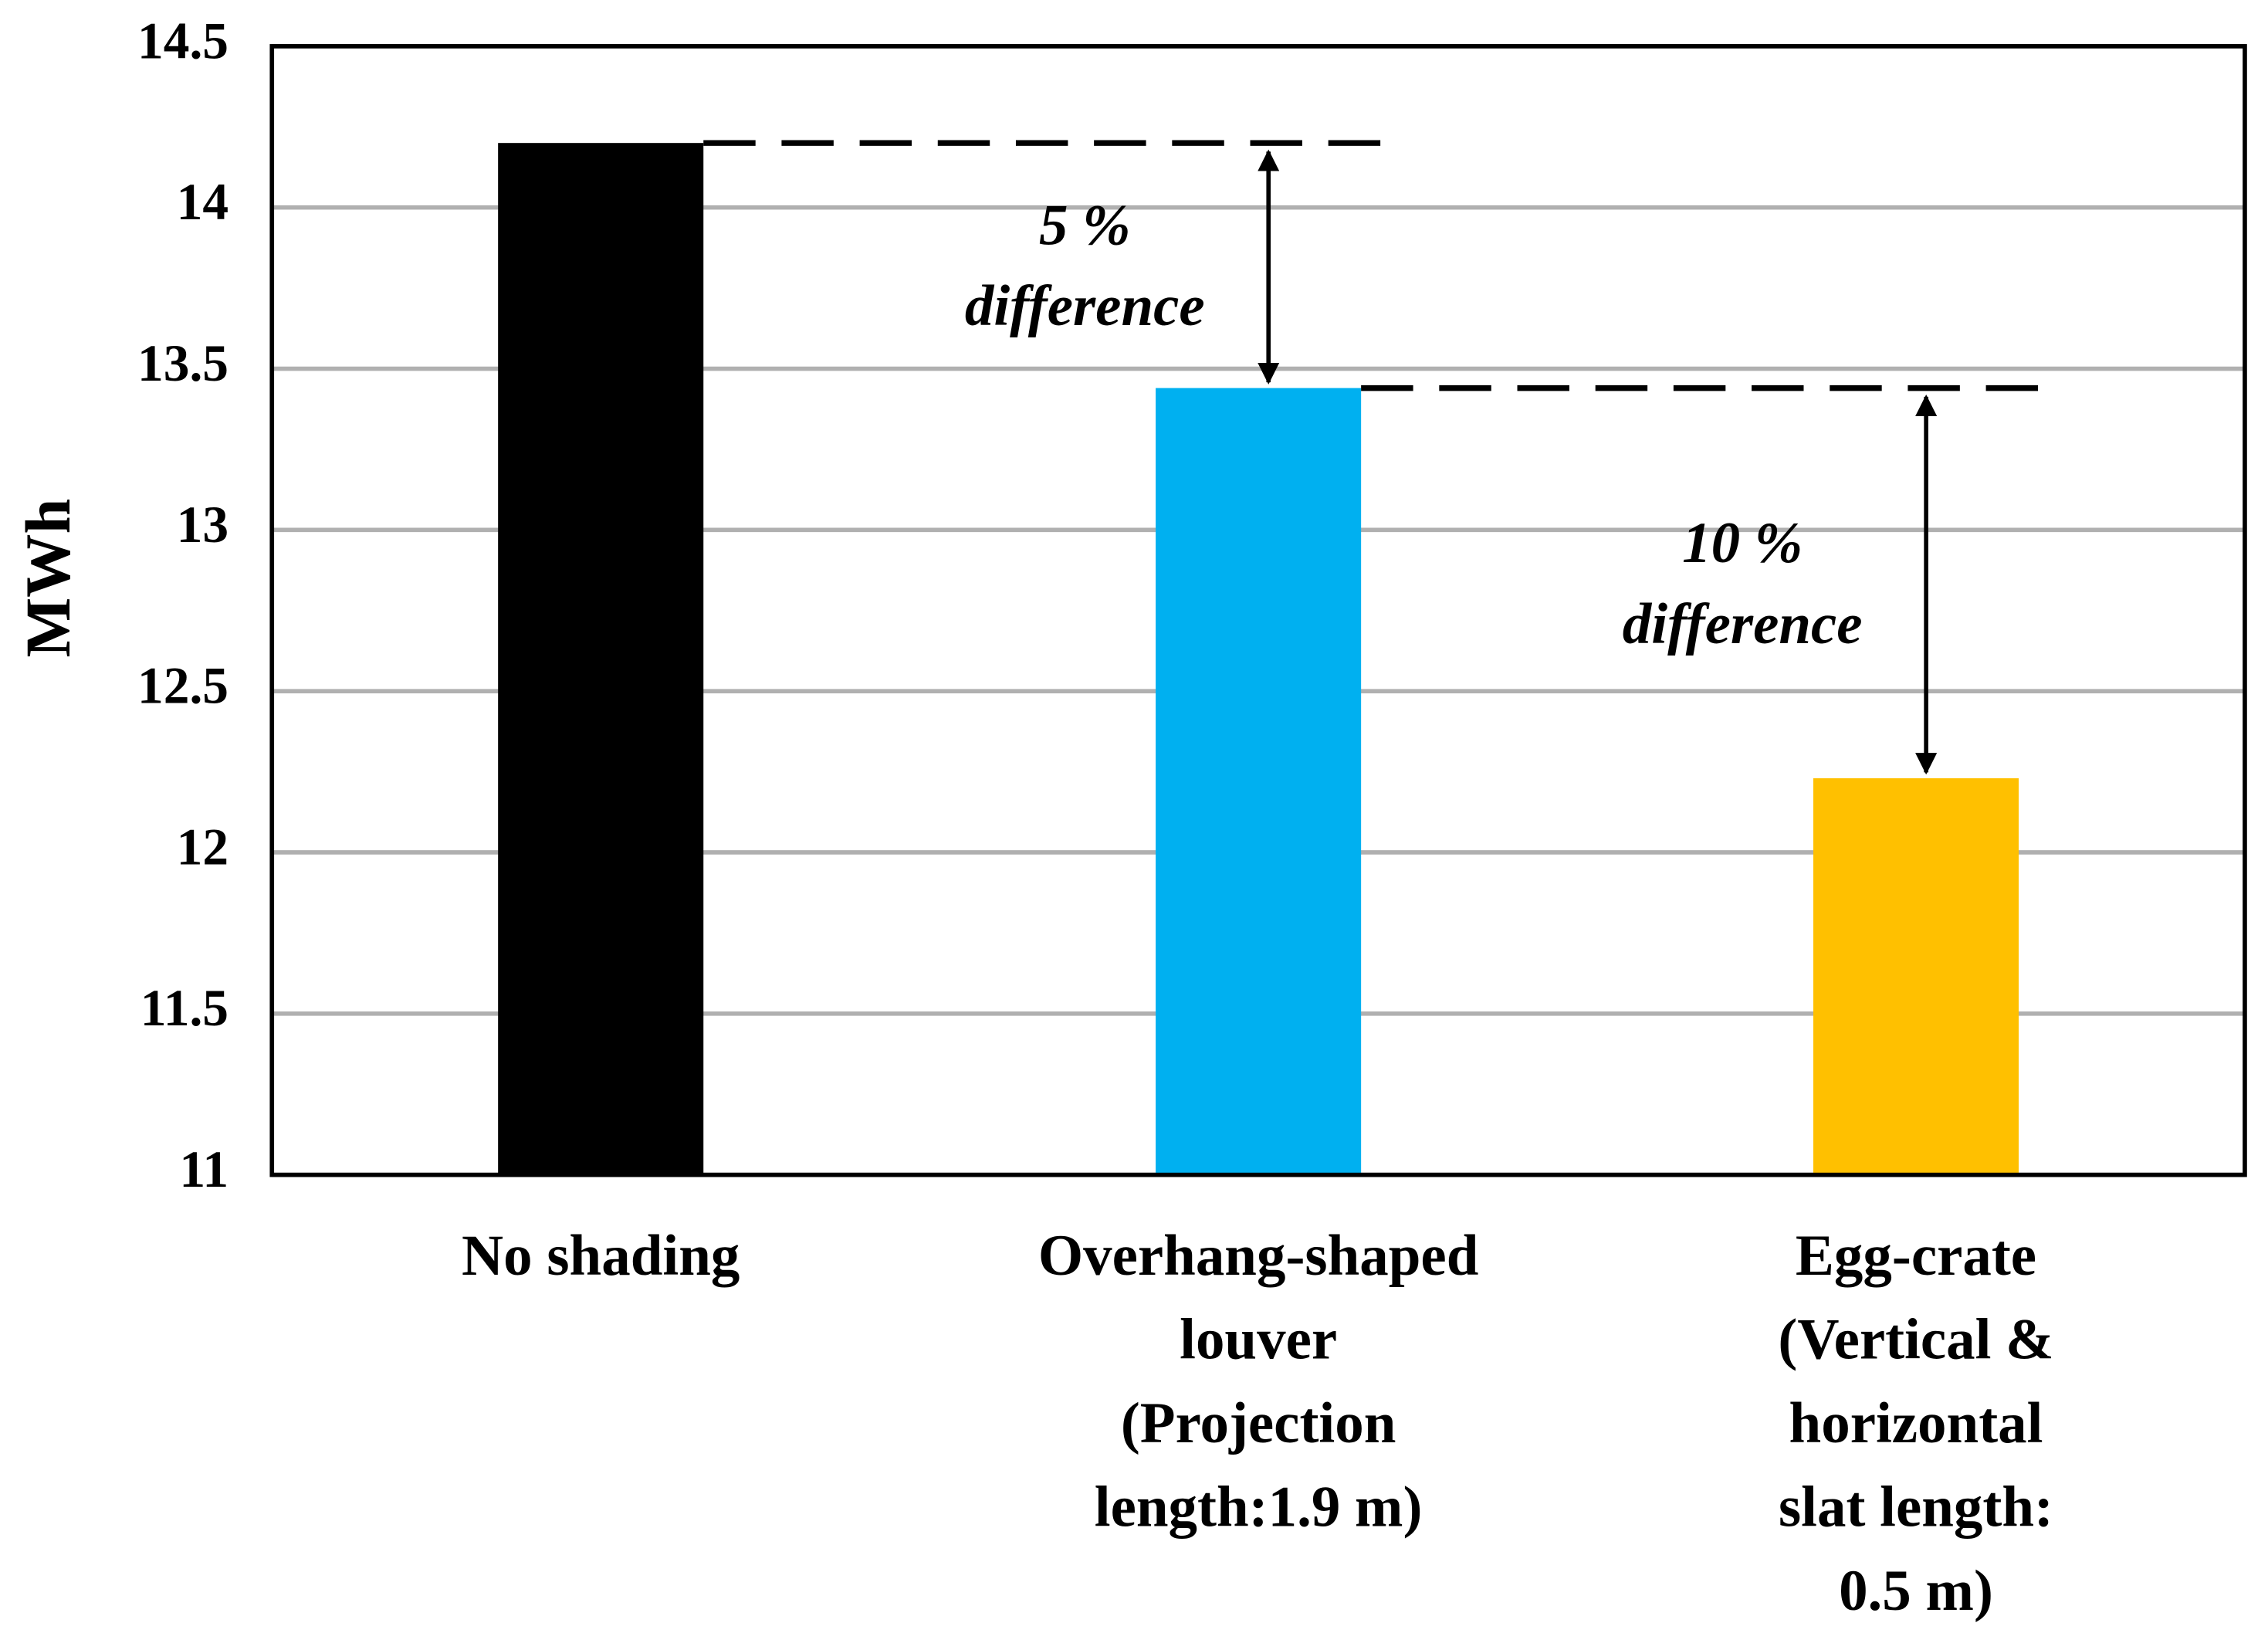 This screenshot has height=1633, width=2268. Describe the element at coordinates (202, 525) in the screenshot. I see `y-tick-label: 13` at that location.